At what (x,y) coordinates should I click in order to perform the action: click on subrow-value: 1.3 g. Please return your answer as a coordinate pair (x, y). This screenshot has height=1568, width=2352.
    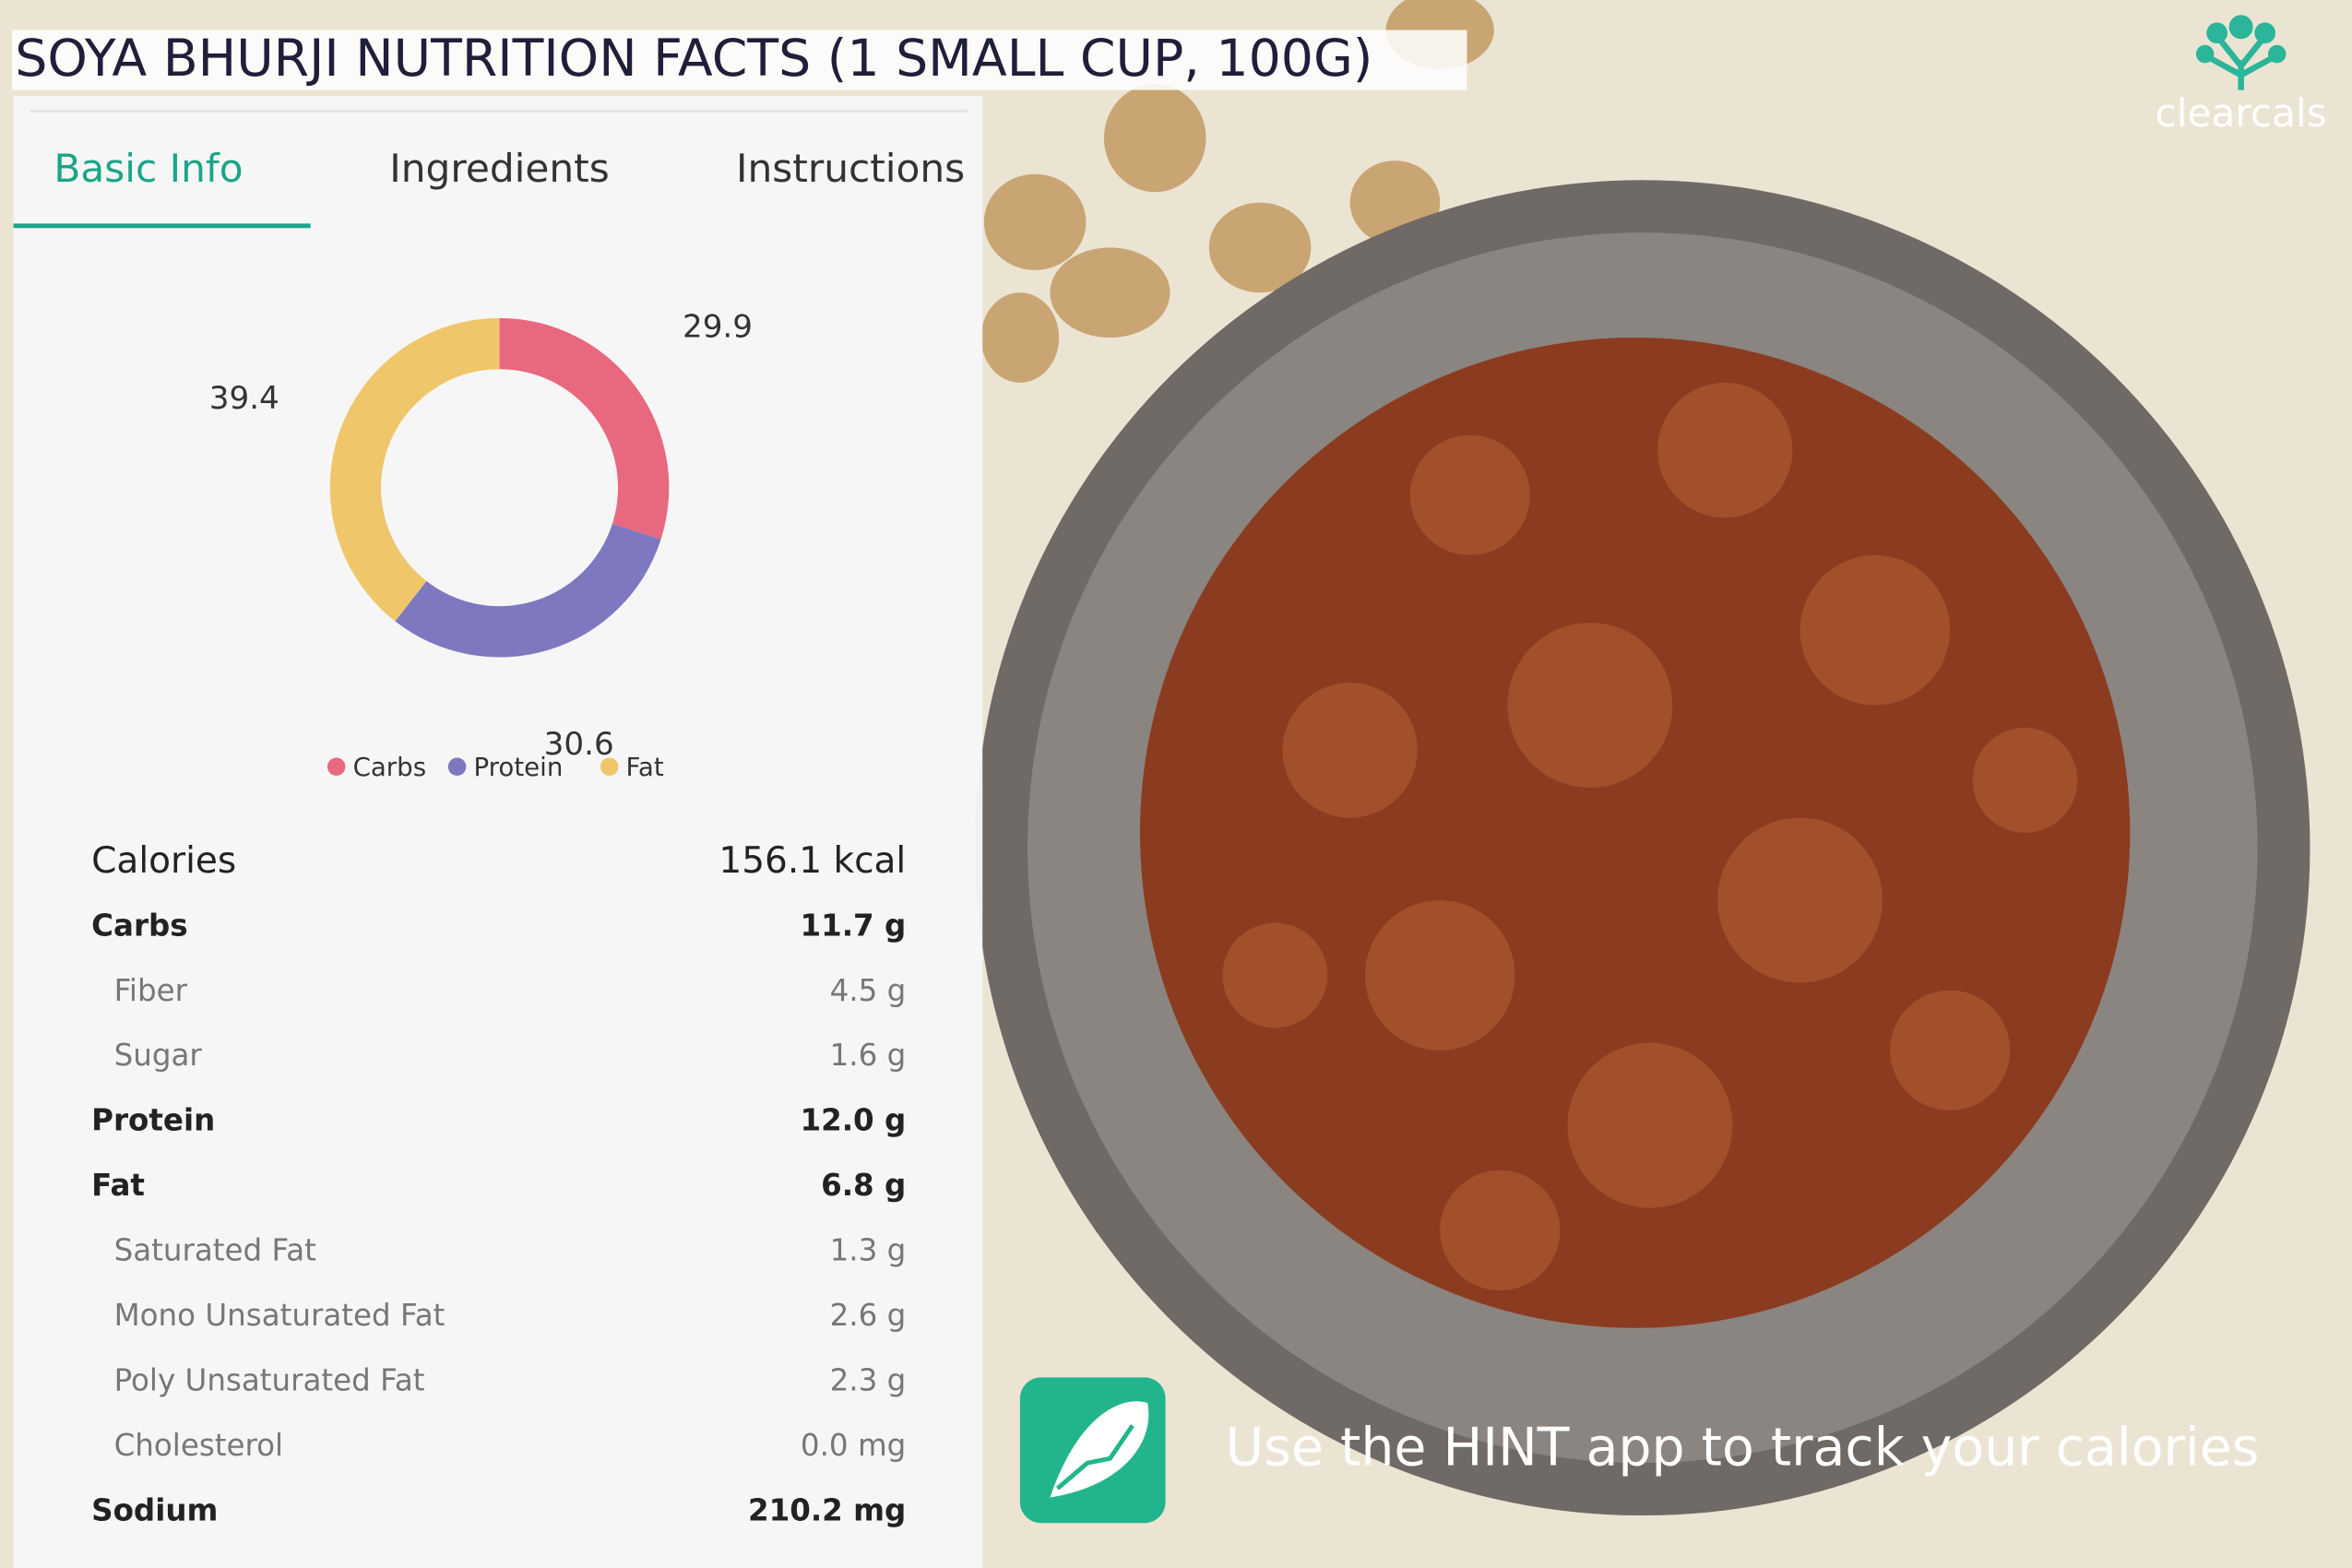
    Looking at the image, I should click on (868, 1250).